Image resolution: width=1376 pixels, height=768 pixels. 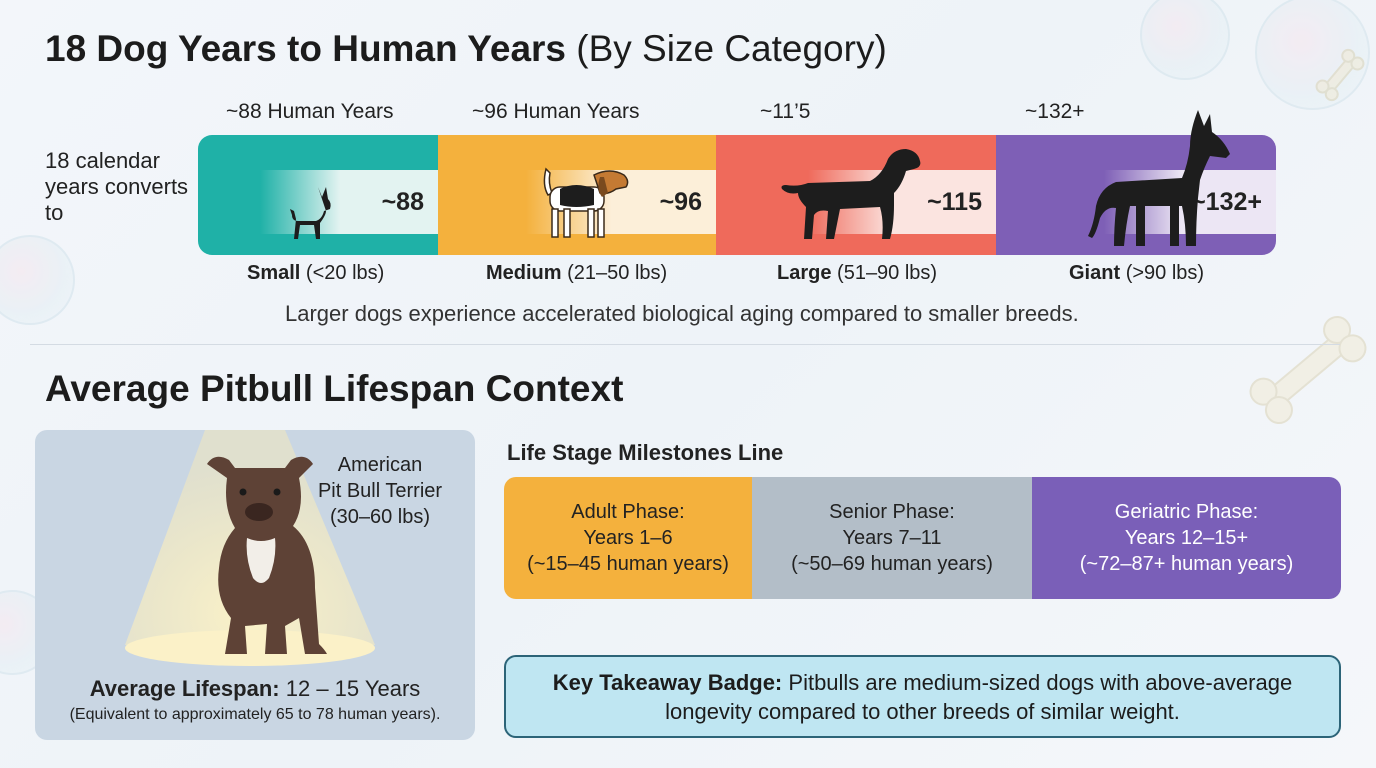 What do you see at coordinates (628, 564) in the screenshot?
I see `milestone-human: (~15–45 human years)` at bounding box center [628, 564].